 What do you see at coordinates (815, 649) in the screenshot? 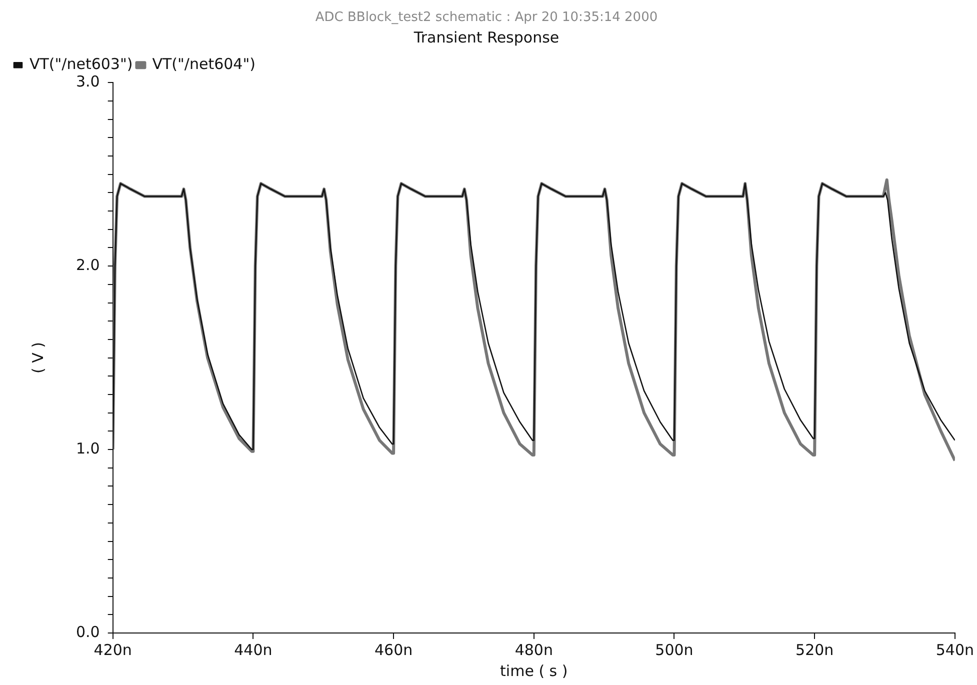
I see `x-tick-label: 520n` at bounding box center [815, 649].